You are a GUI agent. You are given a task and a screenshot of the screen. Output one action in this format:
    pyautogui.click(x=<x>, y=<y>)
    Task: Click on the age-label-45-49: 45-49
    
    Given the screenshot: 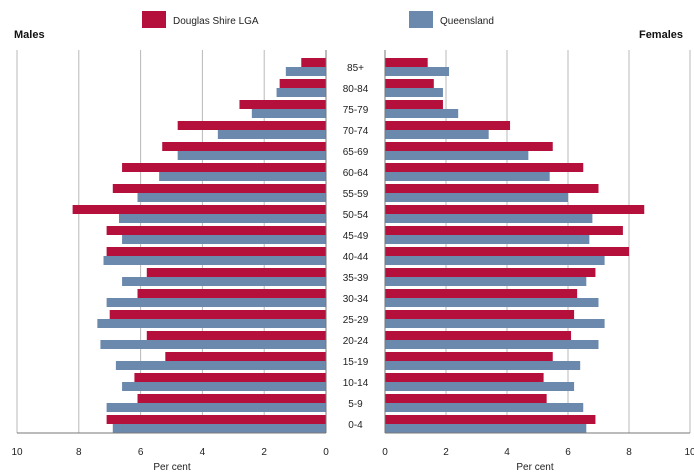 What is the action you would take?
    pyautogui.click(x=356, y=236)
    